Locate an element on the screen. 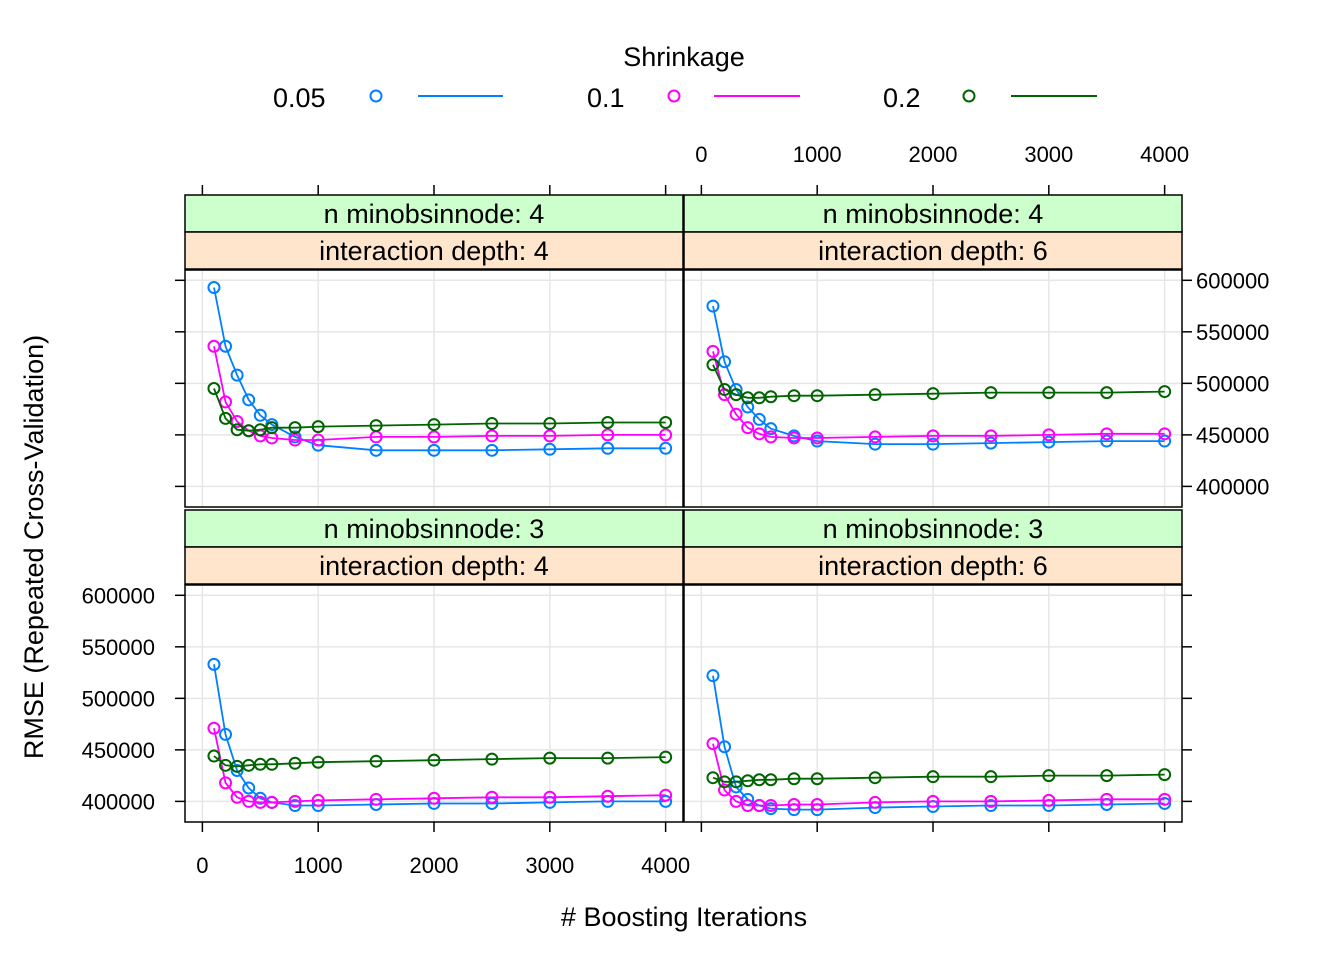  x-tick-label-top: 3000 is located at coordinates (1048, 154).